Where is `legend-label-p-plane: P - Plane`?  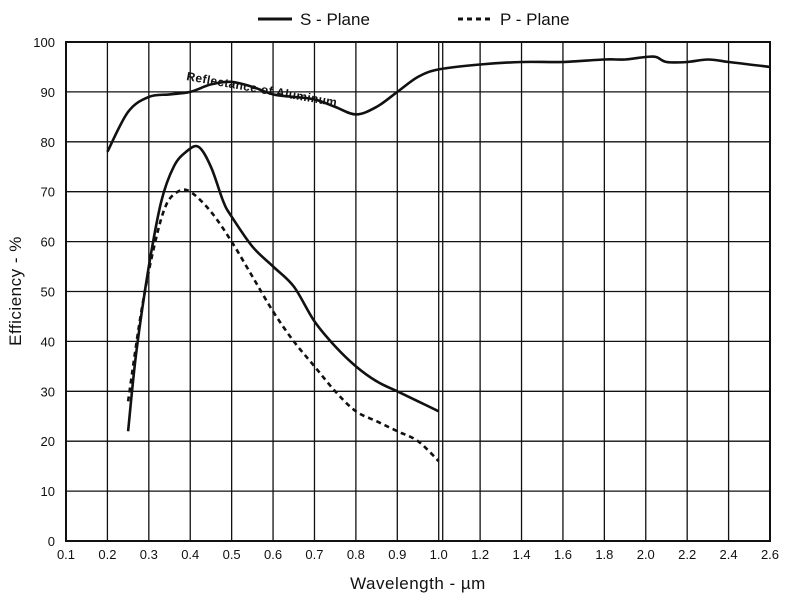
legend-label-p-plane: P - Plane is located at coordinates (535, 19).